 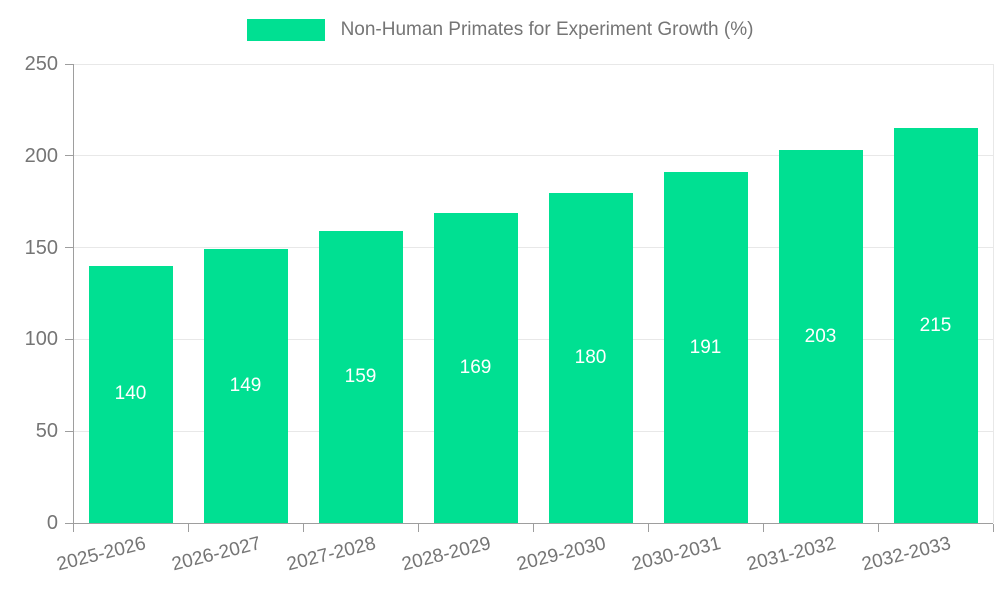 What do you see at coordinates (41, 155) in the screenshot?
I see `y-axis-label: 200` at bounding box center [41, 155].